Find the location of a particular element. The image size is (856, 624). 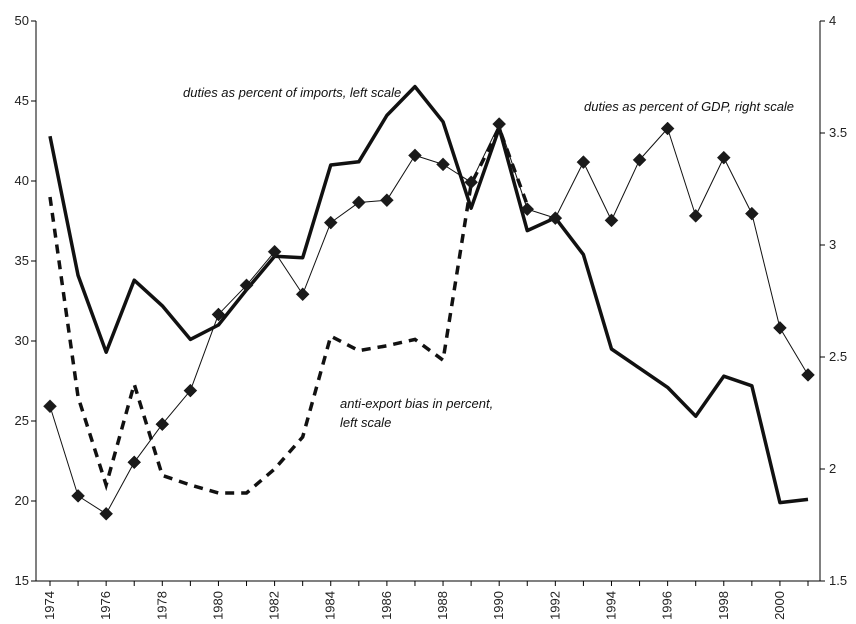

left-tick-label: 30 is located at coordinates (22, 340).